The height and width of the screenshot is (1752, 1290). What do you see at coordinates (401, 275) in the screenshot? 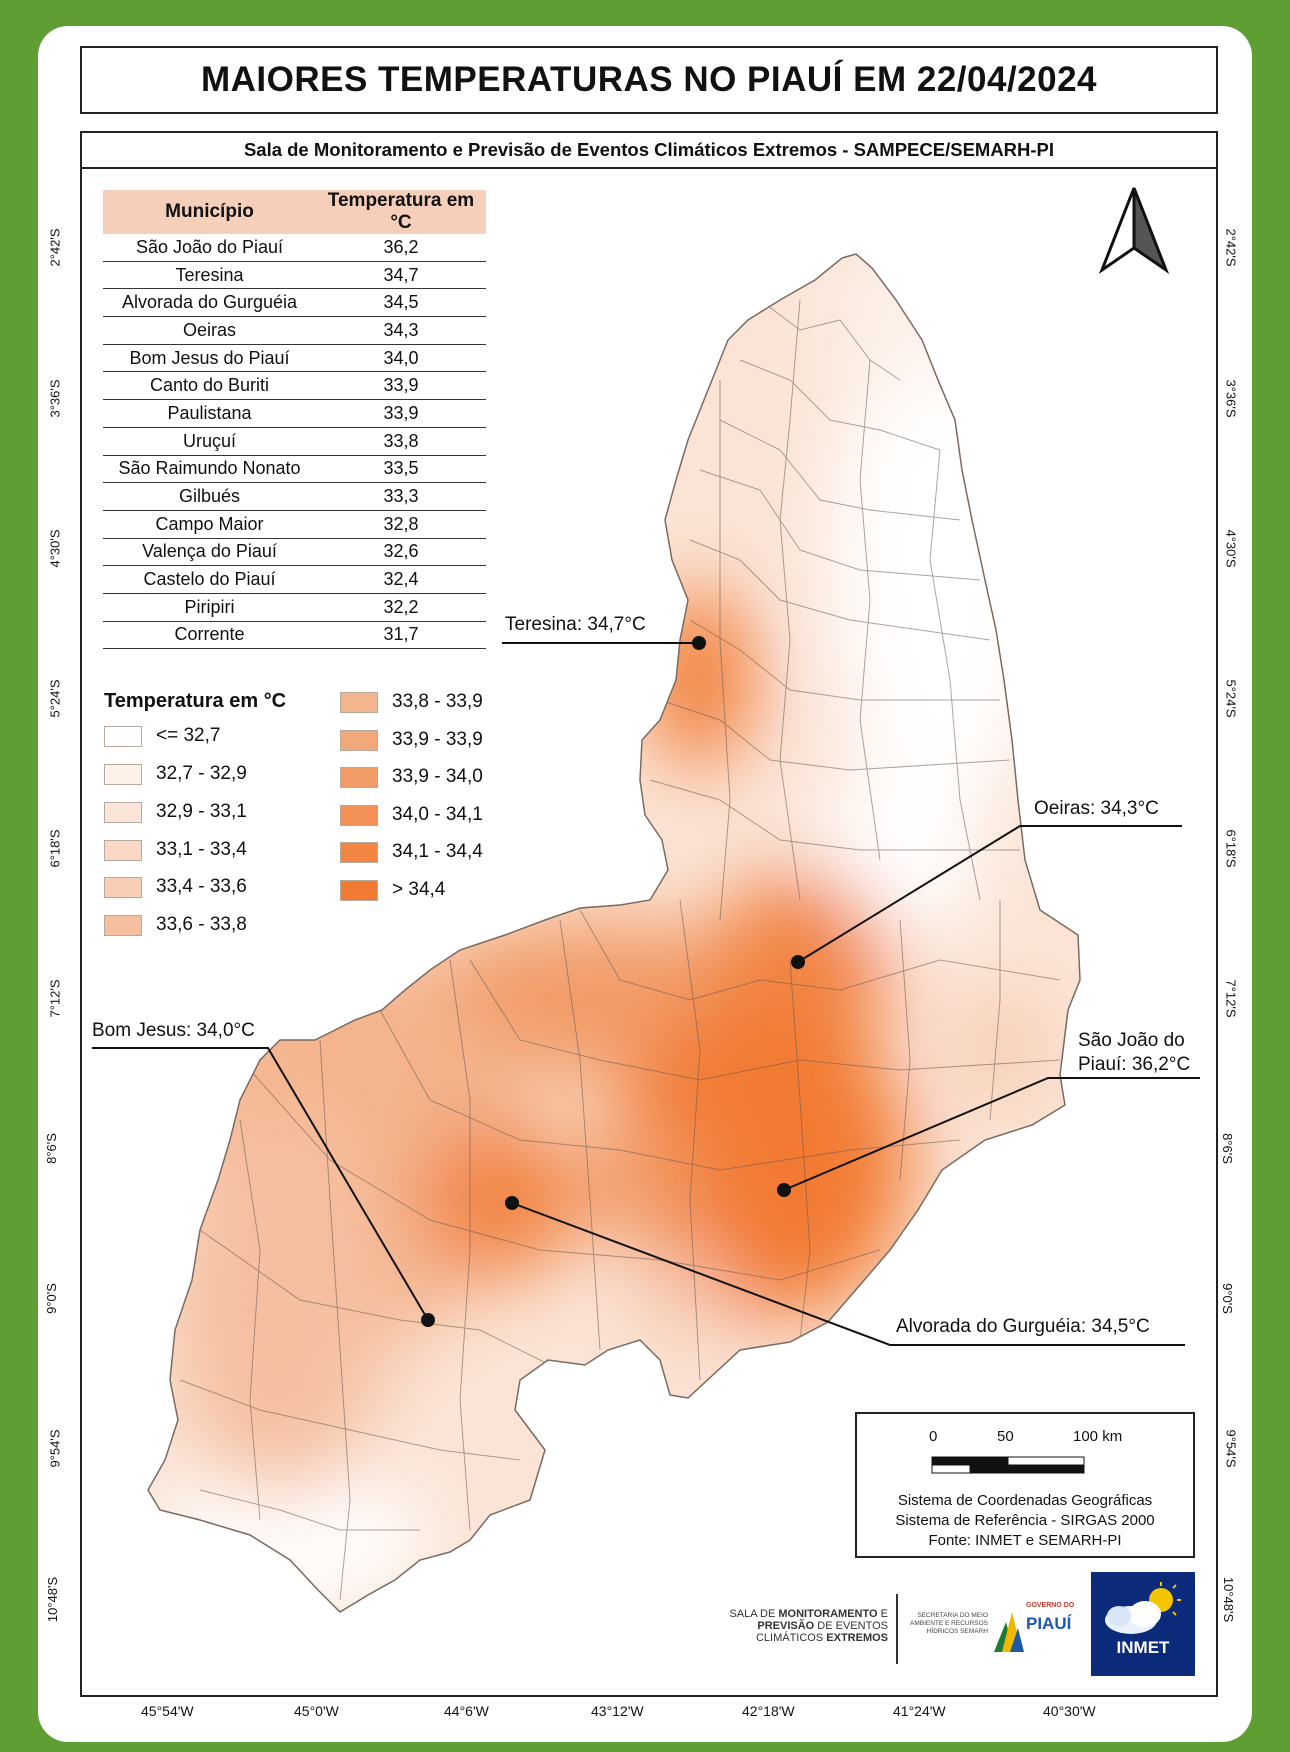
I see `temperature-value: 34,7` at bounding box center [401, 275].